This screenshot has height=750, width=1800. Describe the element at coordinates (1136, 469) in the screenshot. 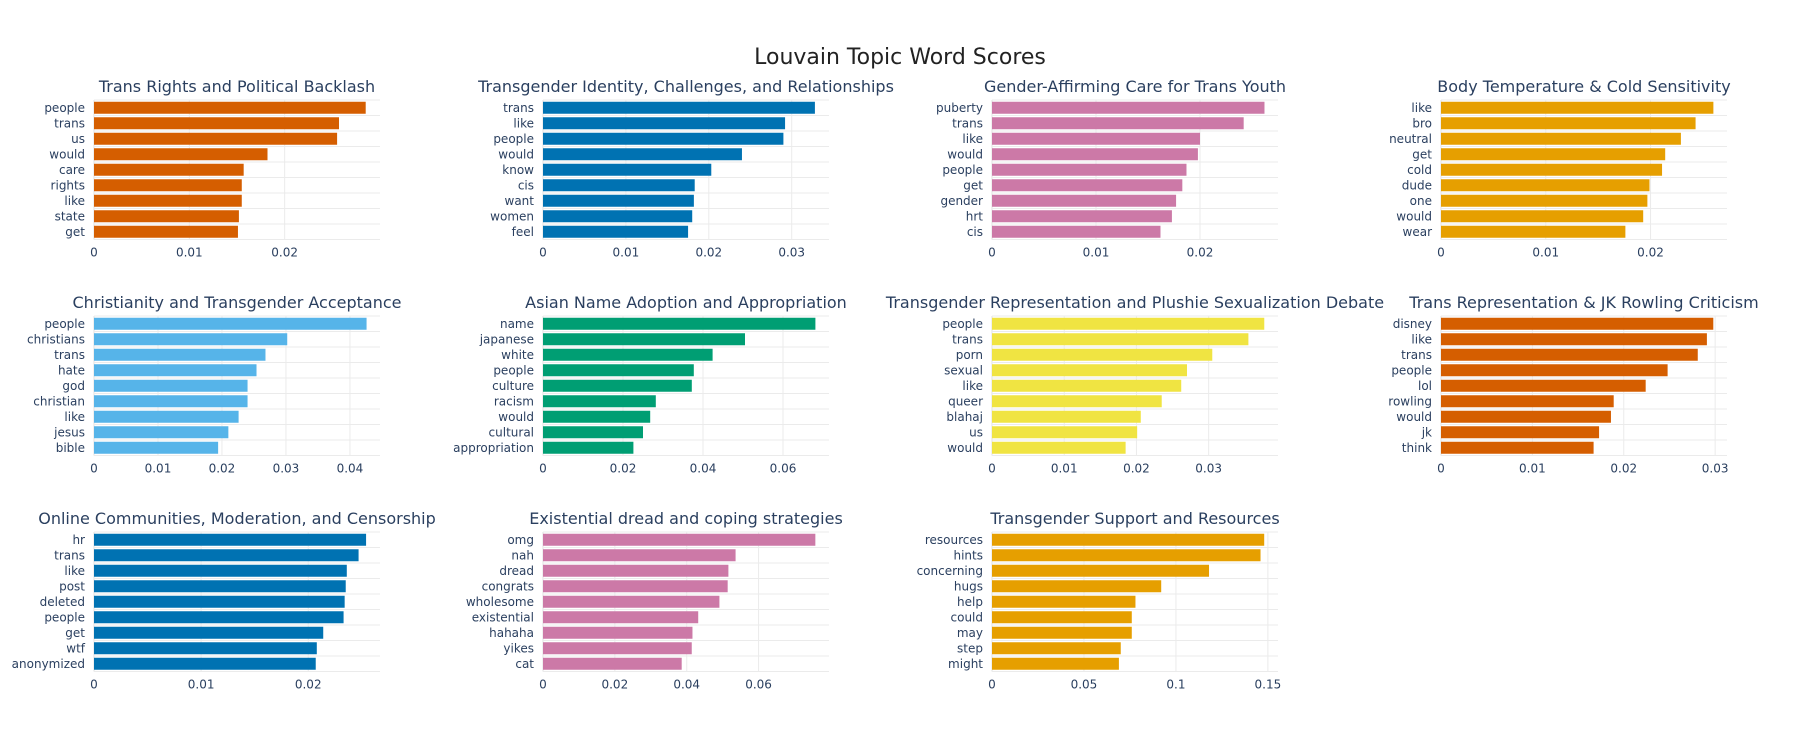

I see `x-tick-label: 0.02` at that location.